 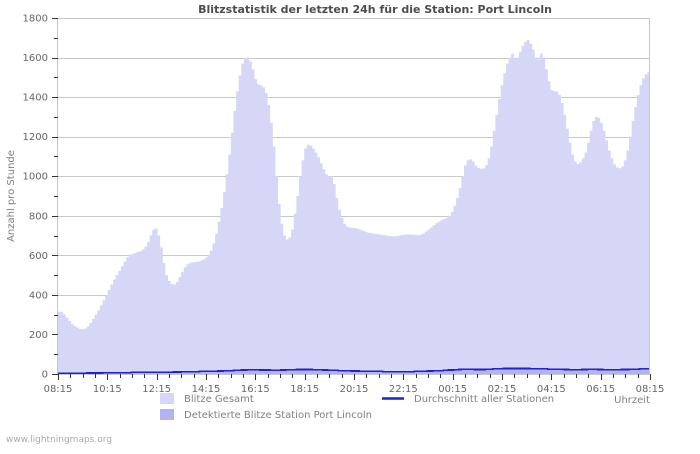 I want to click on x-tick-label: 04:15, so click(x=551, y=389).